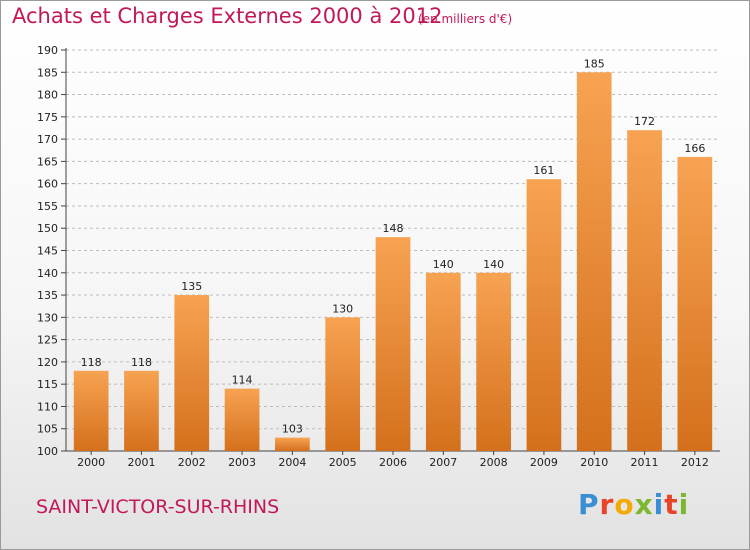 The image size is (750, 550). Describe the element at coordinates (494, 462) in the screenshot. I see `x-tick-label: 2008` at that location.